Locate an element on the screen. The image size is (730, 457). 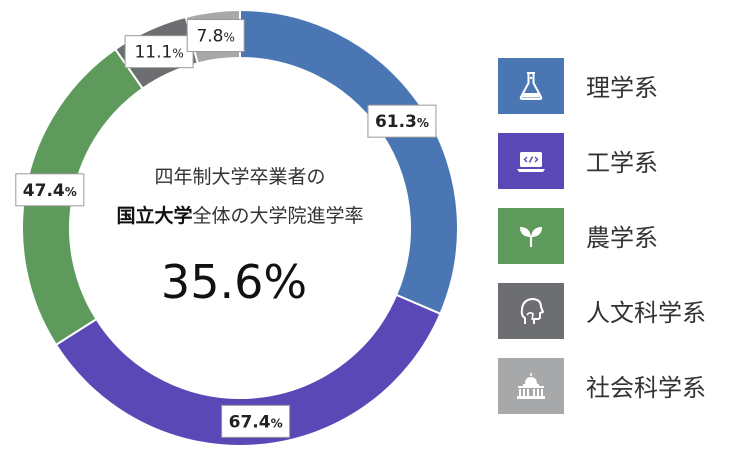
legend-item-science: 理学系 is located at coordinates (614, 85).